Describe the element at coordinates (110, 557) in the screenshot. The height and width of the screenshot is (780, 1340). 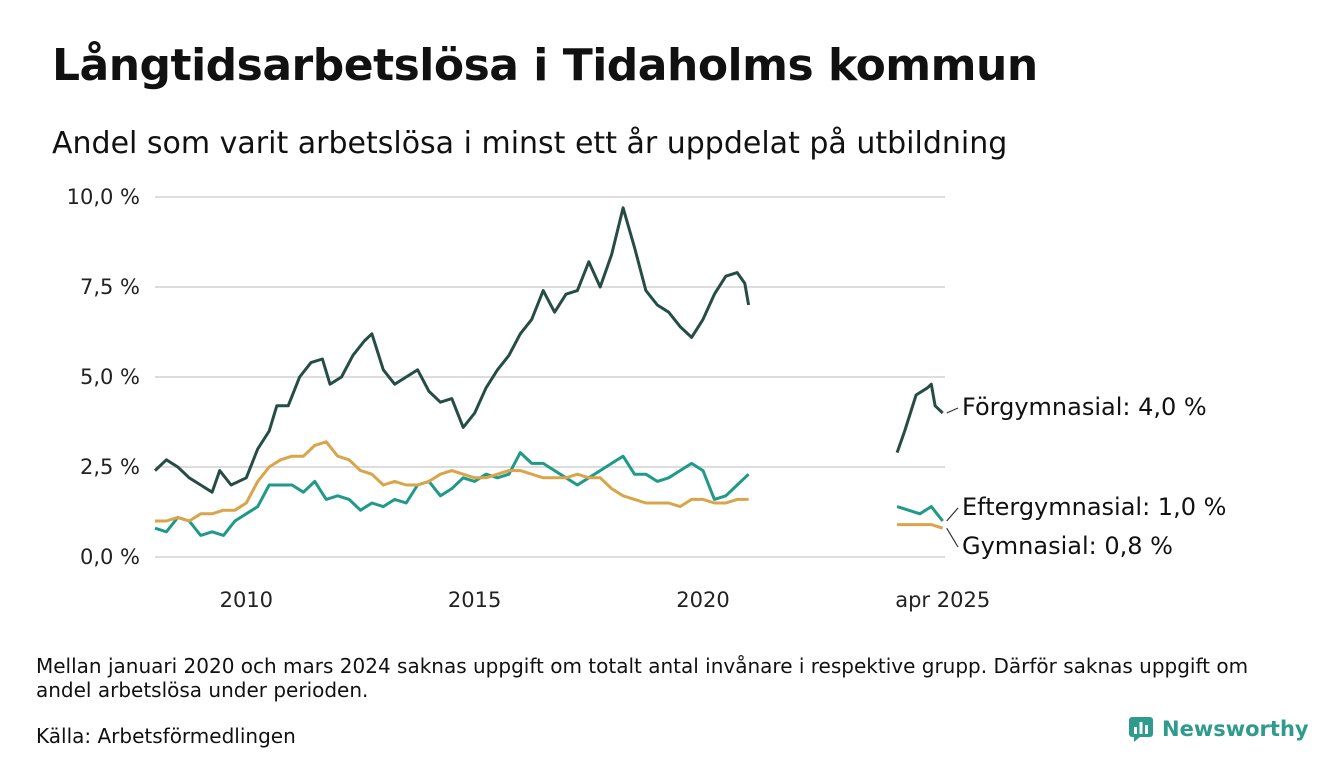
I see `y-tick-label: 0,0 %` at that location.